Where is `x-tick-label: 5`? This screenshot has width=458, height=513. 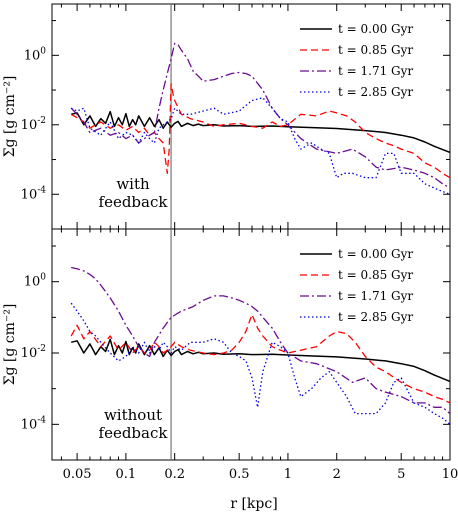
x-tick-label: 5 is located at coordinates (401, 474).